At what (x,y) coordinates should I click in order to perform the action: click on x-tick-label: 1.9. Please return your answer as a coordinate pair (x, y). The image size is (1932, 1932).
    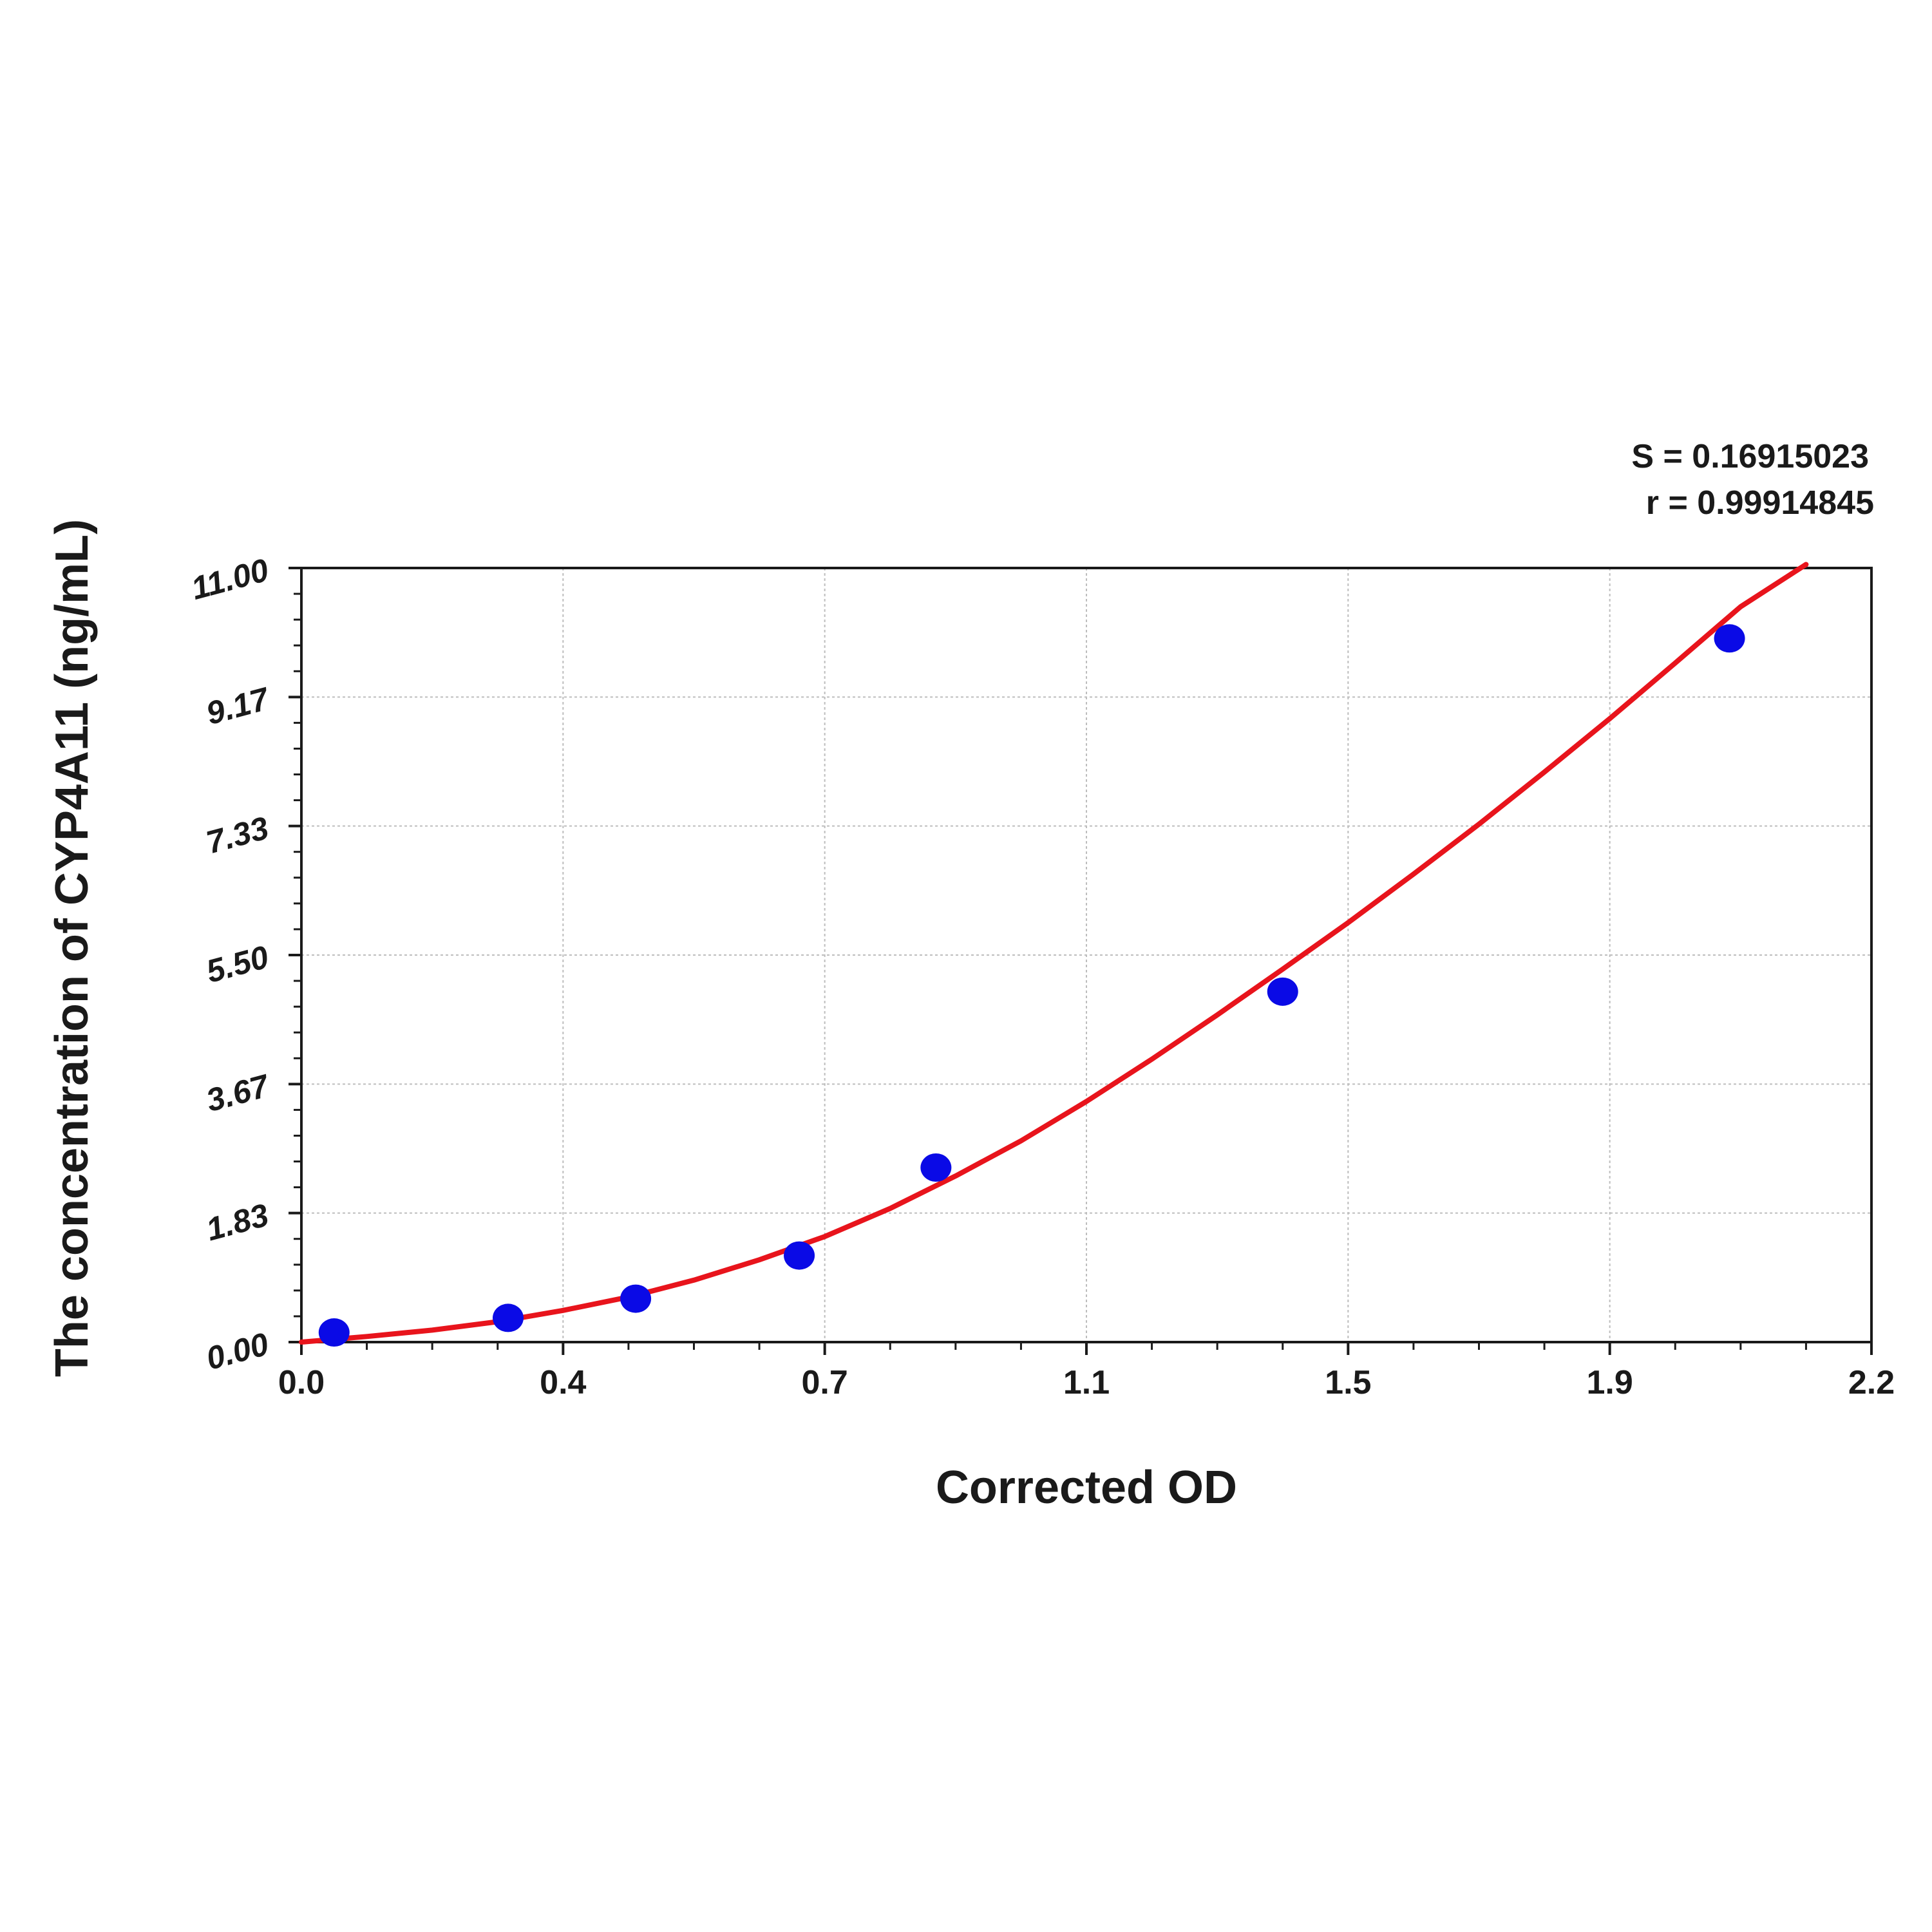
    Looking at the image, I should click on (1610, 1382).